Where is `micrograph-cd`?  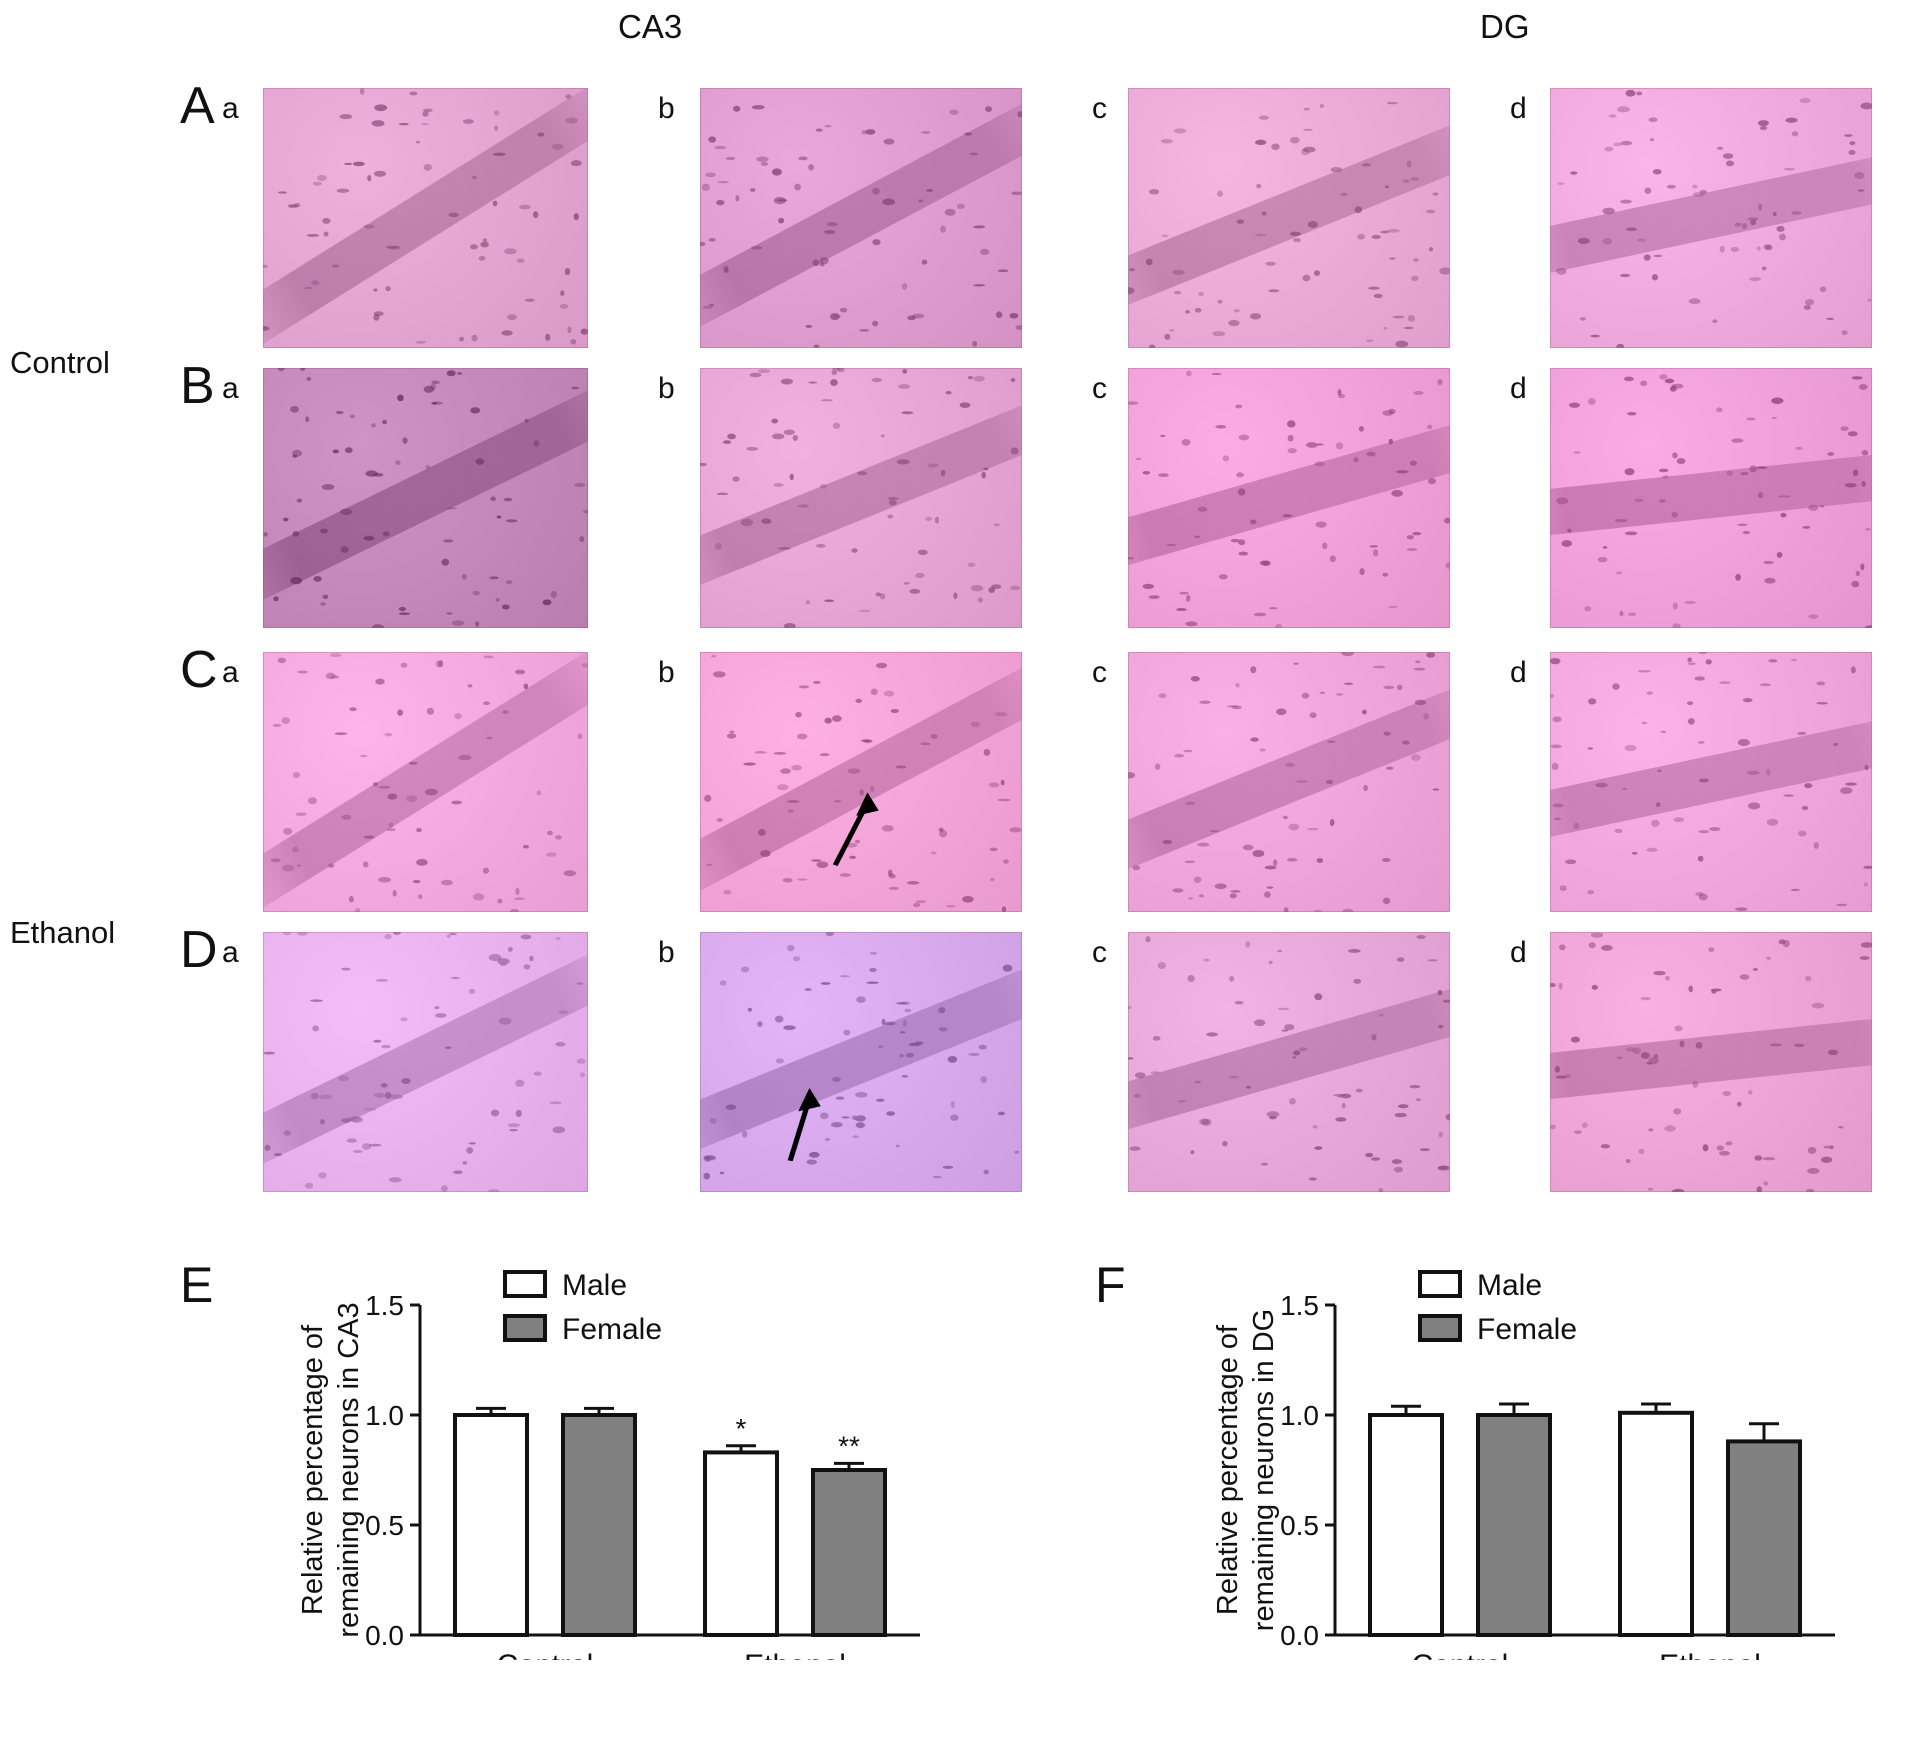
micrograph-cd is located at coordinates (1711, 782).